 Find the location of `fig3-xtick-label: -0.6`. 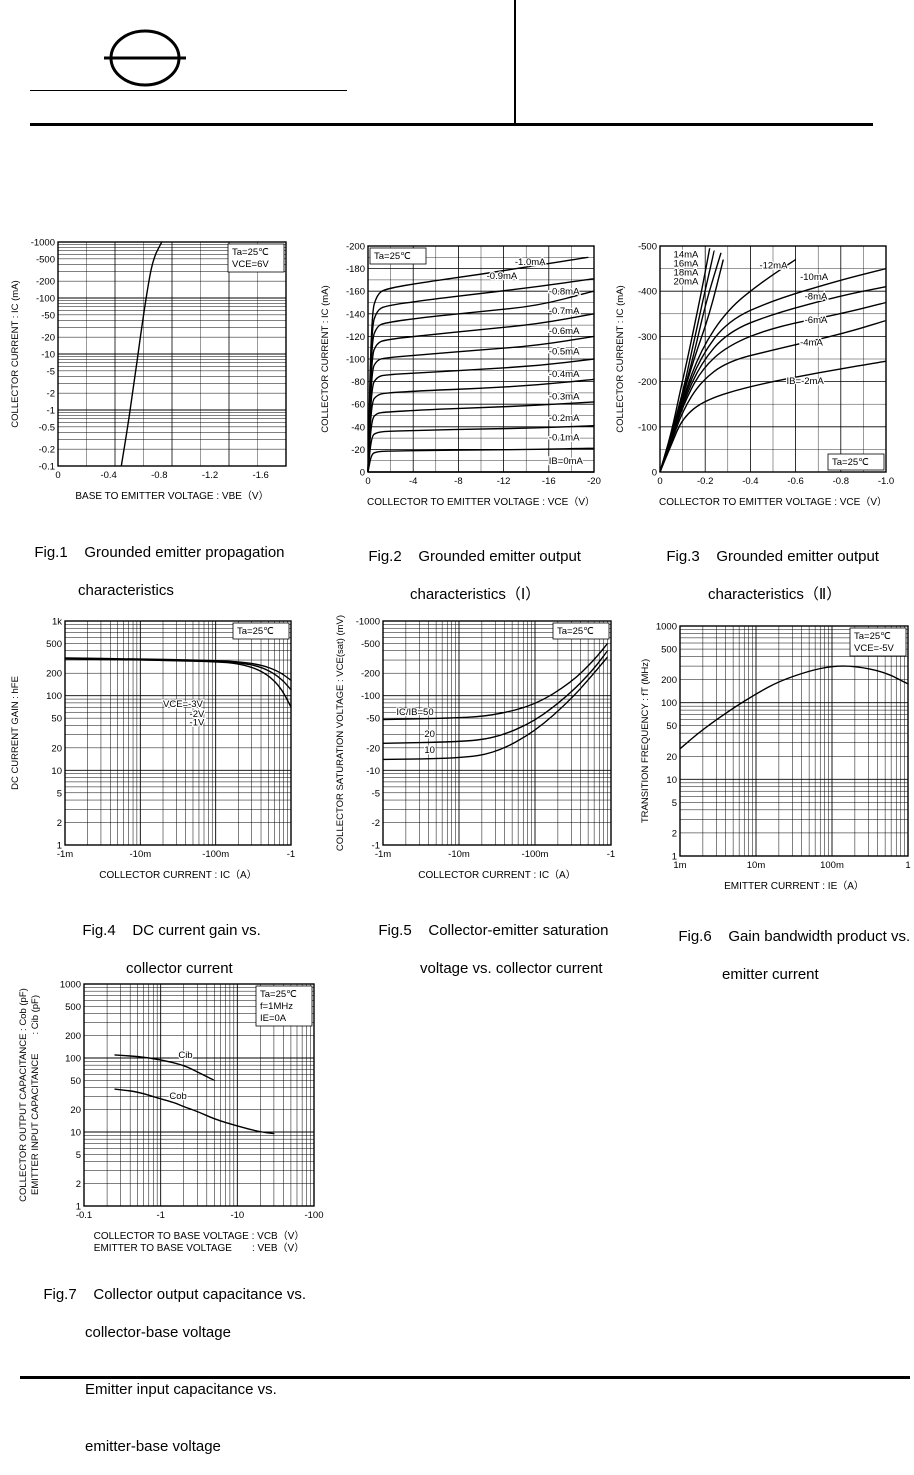

fig3-xtick-label: -0.6 is located at coordinates (795, 481).